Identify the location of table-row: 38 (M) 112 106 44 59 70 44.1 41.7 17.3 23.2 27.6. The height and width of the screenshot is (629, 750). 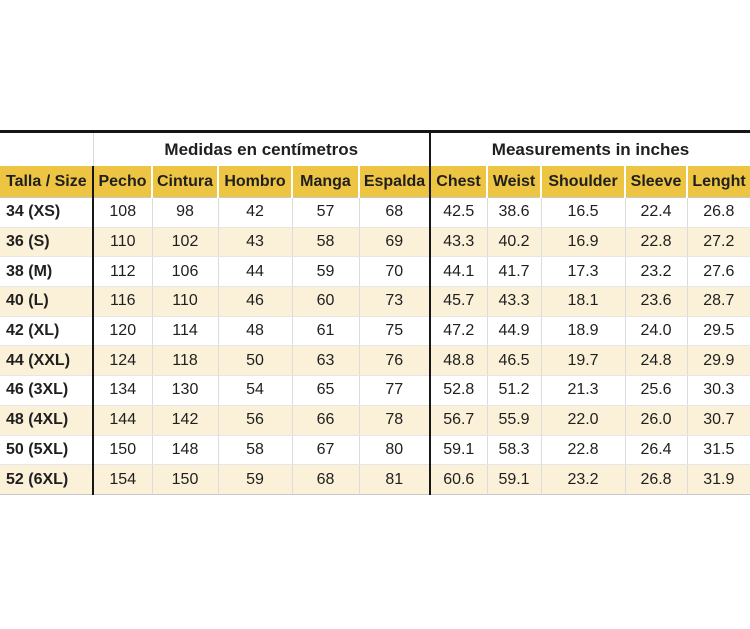
(375, 272).